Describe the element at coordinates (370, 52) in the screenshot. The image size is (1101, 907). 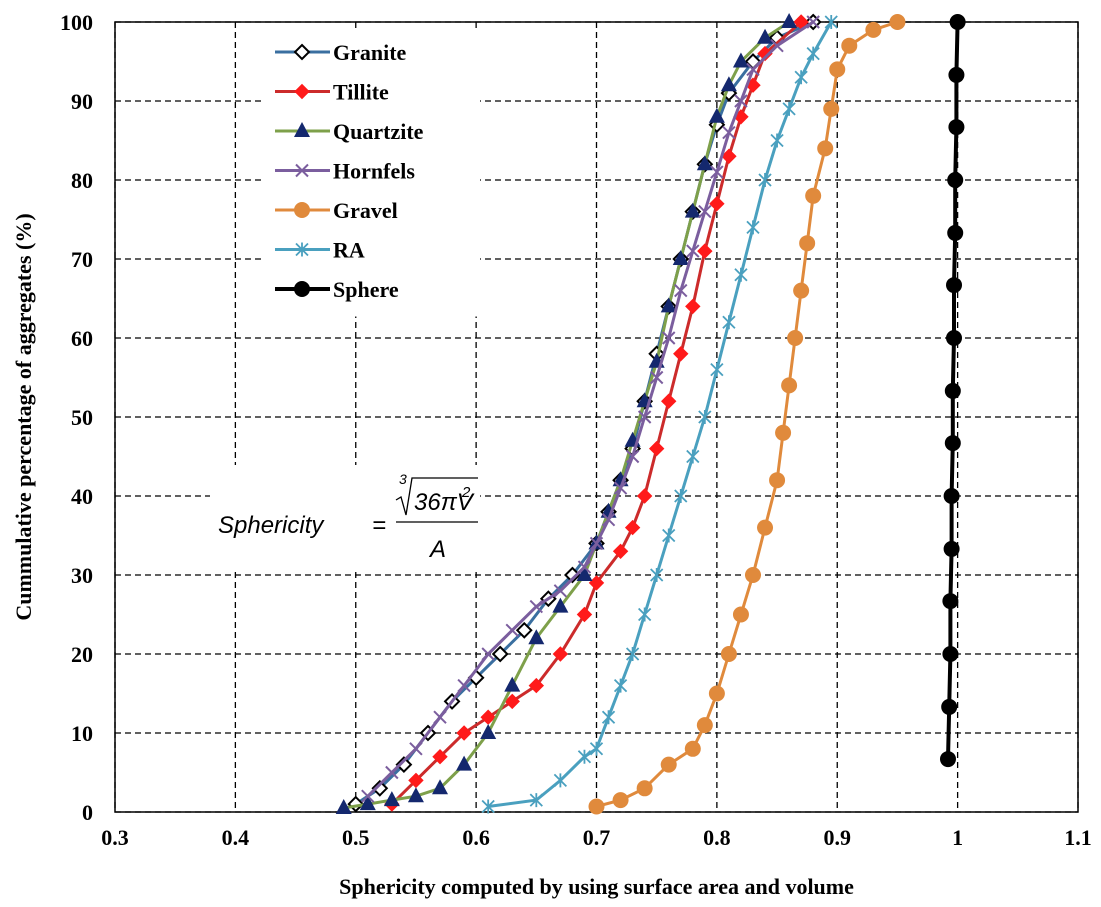
I see `legend-label: Granite` at that location.